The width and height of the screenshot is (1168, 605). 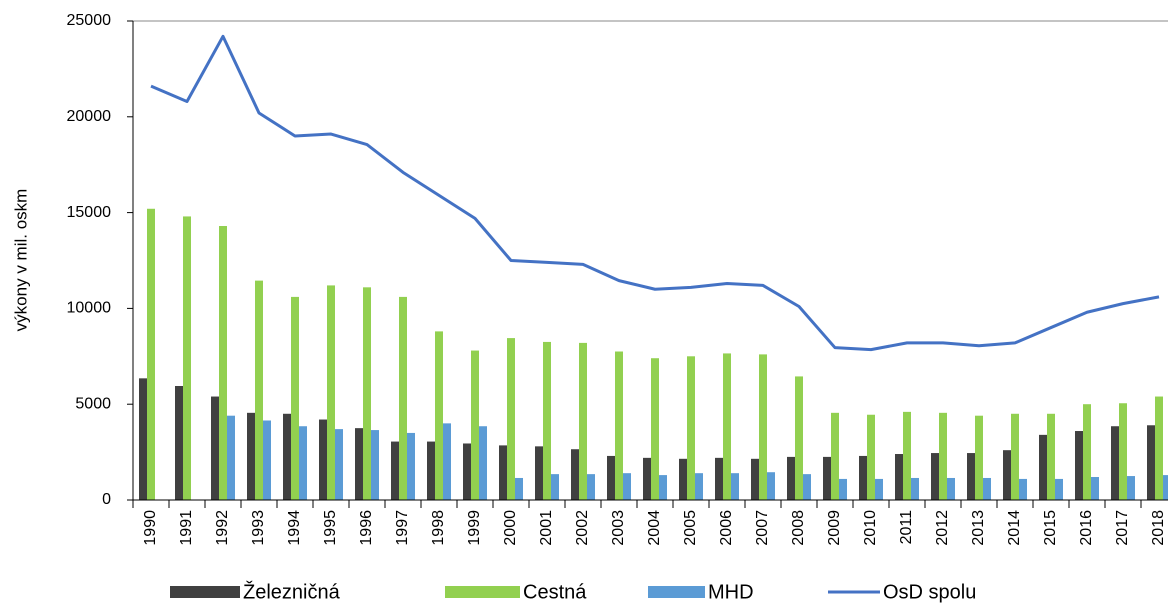 What do you see at coordinates (731, 592) in the screenshot?
I see `legend-label: MHD` at bounding box center [731, 592].